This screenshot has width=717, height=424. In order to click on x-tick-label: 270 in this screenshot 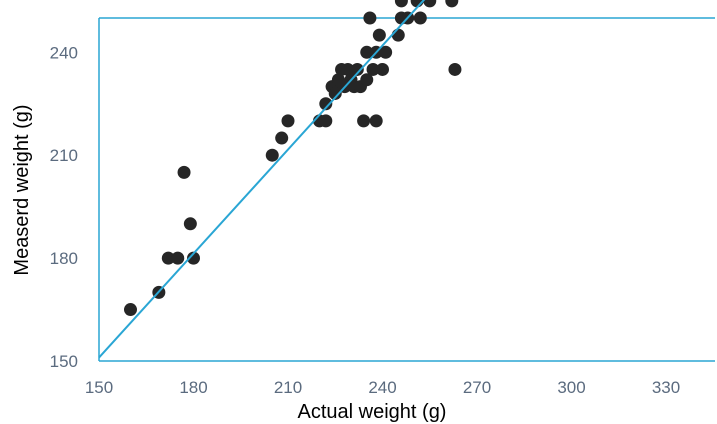, I will do `click(477, 387)`.